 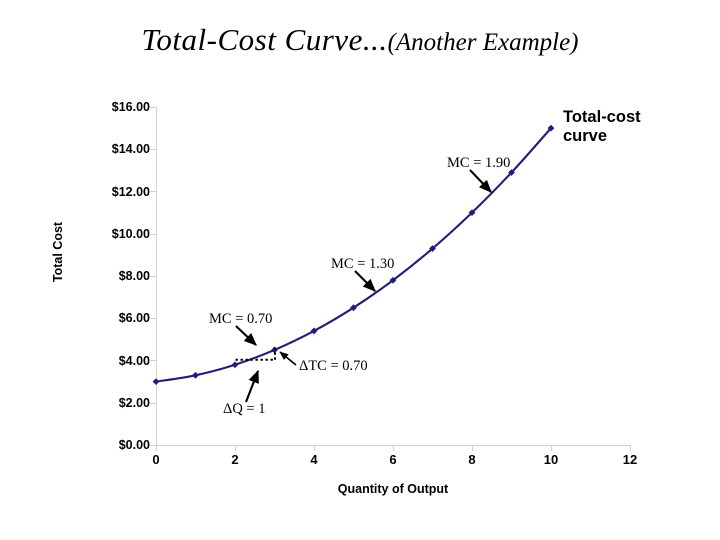 What do you see at coordinates (134, 361) in the screenshot?
I see `y-tick-label: $4.00` at bounding box center [134, 361].